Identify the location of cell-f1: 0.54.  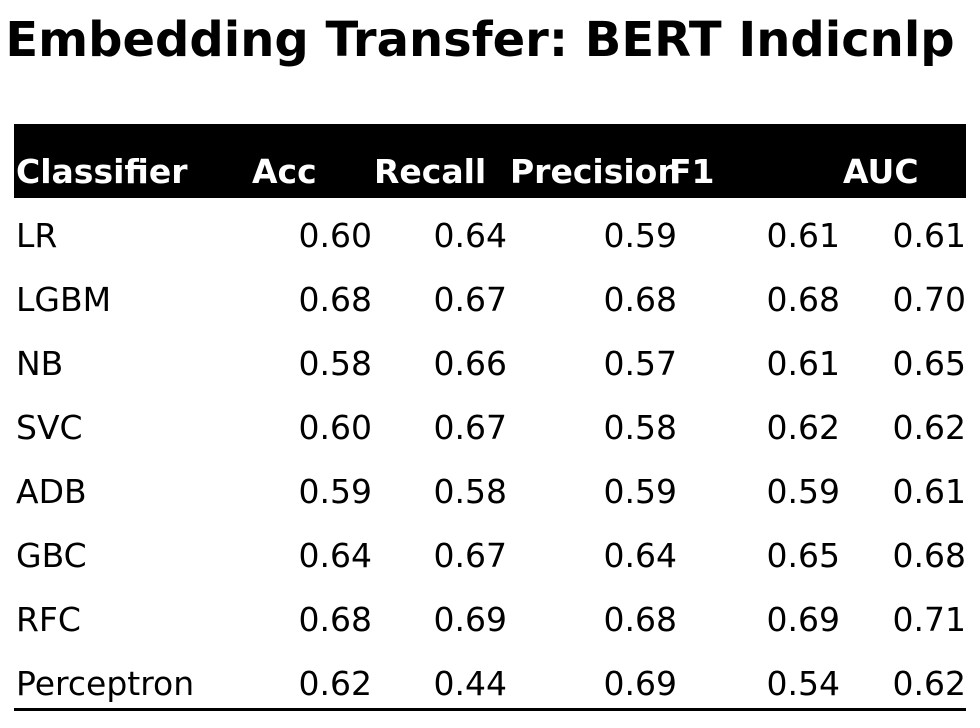
(803, 683).